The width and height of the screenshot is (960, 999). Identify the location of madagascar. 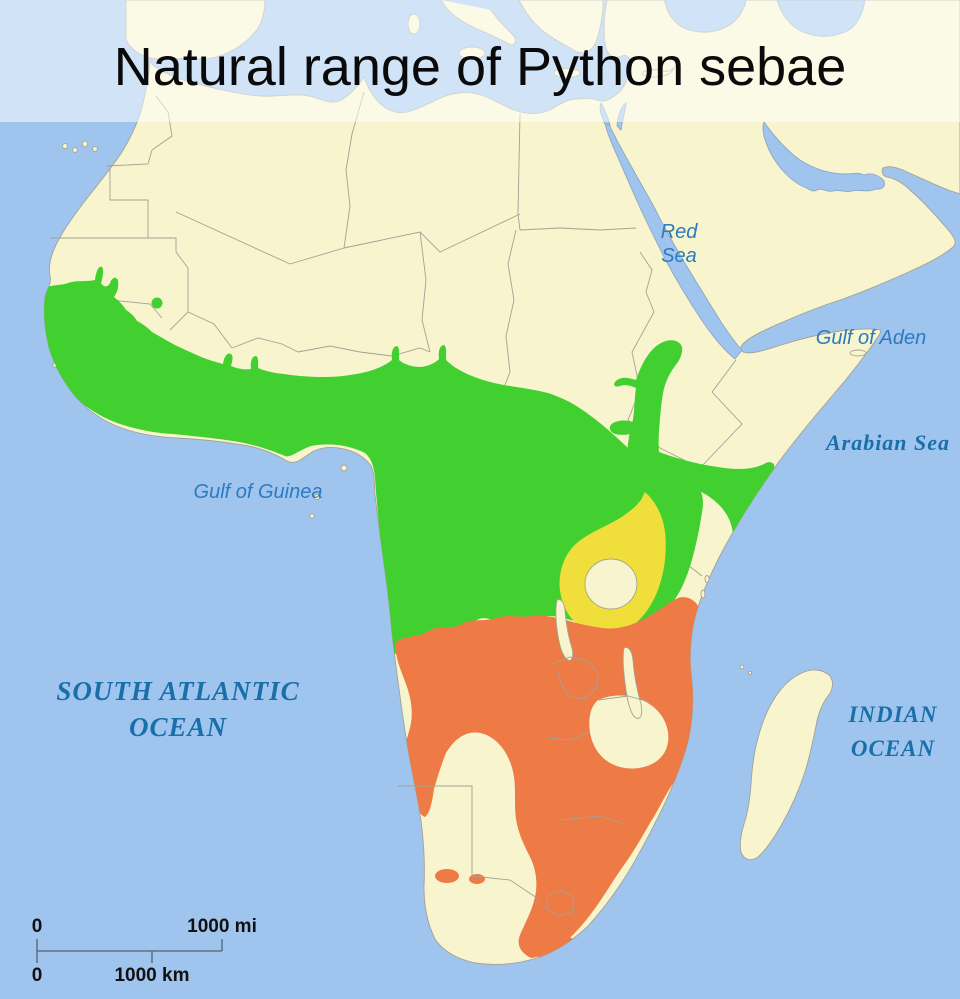
(786, 765).